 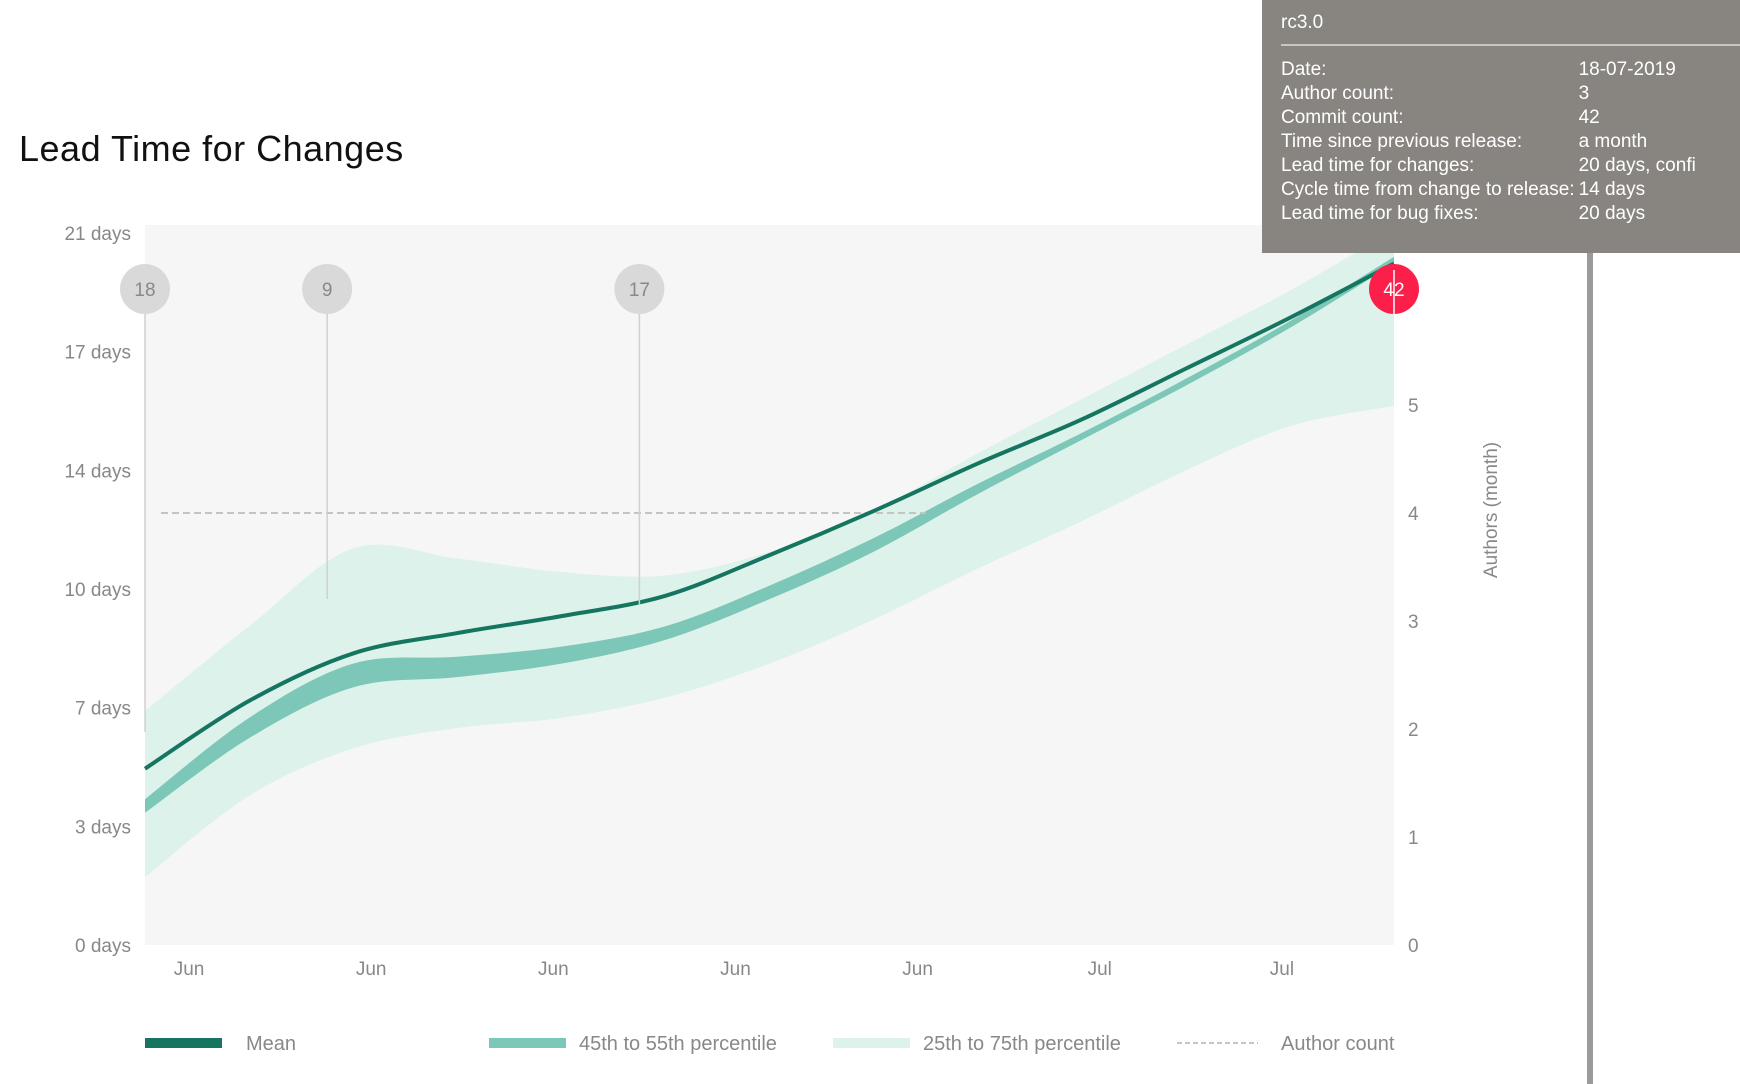 What do you see at coordinates (1428, 189) in the screenshot?
I see `tooltip-key: Cycle time from change to release:` at bounding box center [1428, 189].